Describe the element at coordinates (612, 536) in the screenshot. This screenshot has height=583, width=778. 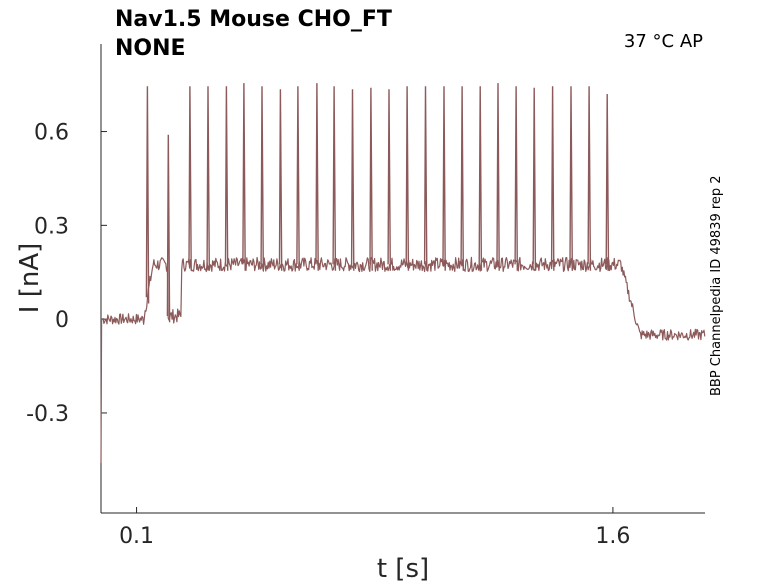
I see `x-tick-label: 1.6` at that location.